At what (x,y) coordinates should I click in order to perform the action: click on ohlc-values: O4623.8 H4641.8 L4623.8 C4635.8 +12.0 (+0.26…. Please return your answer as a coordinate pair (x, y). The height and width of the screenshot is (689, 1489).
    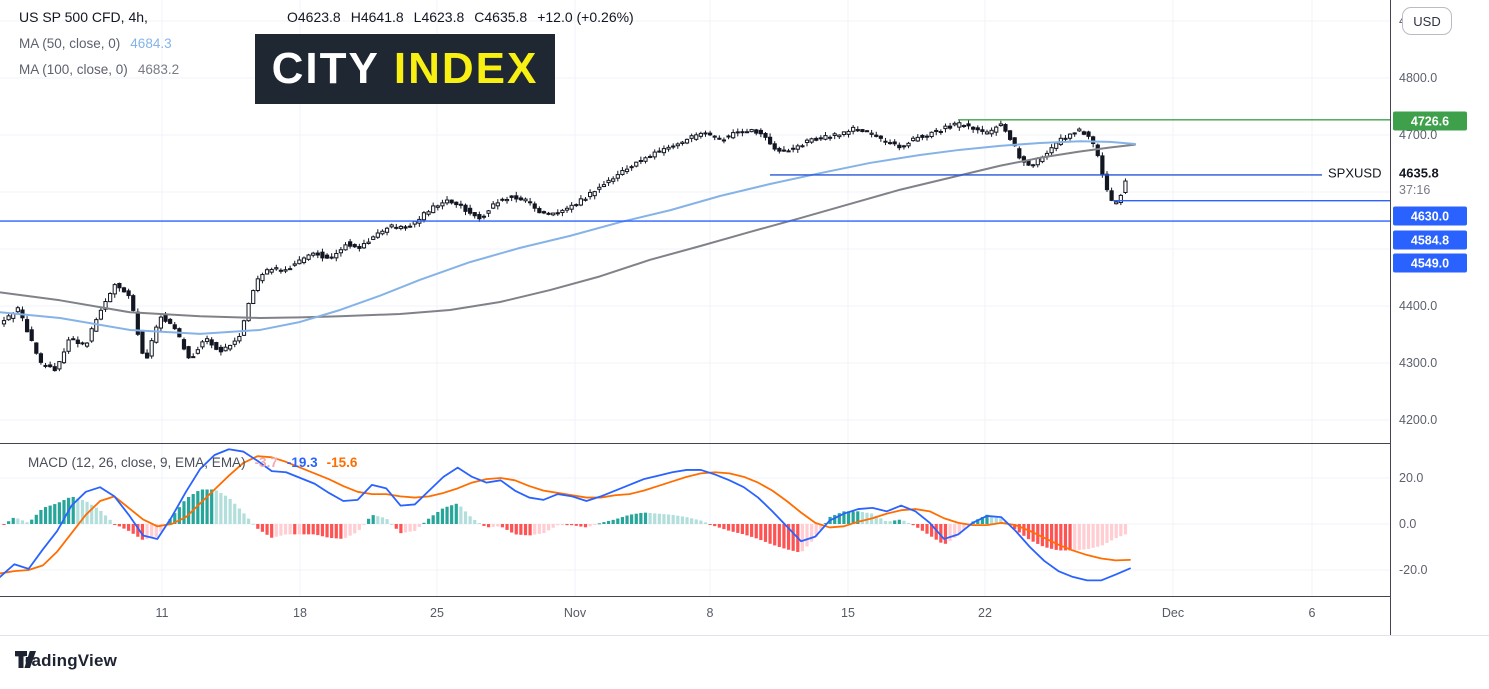
    Looking at the image, I should click on (465, 17).